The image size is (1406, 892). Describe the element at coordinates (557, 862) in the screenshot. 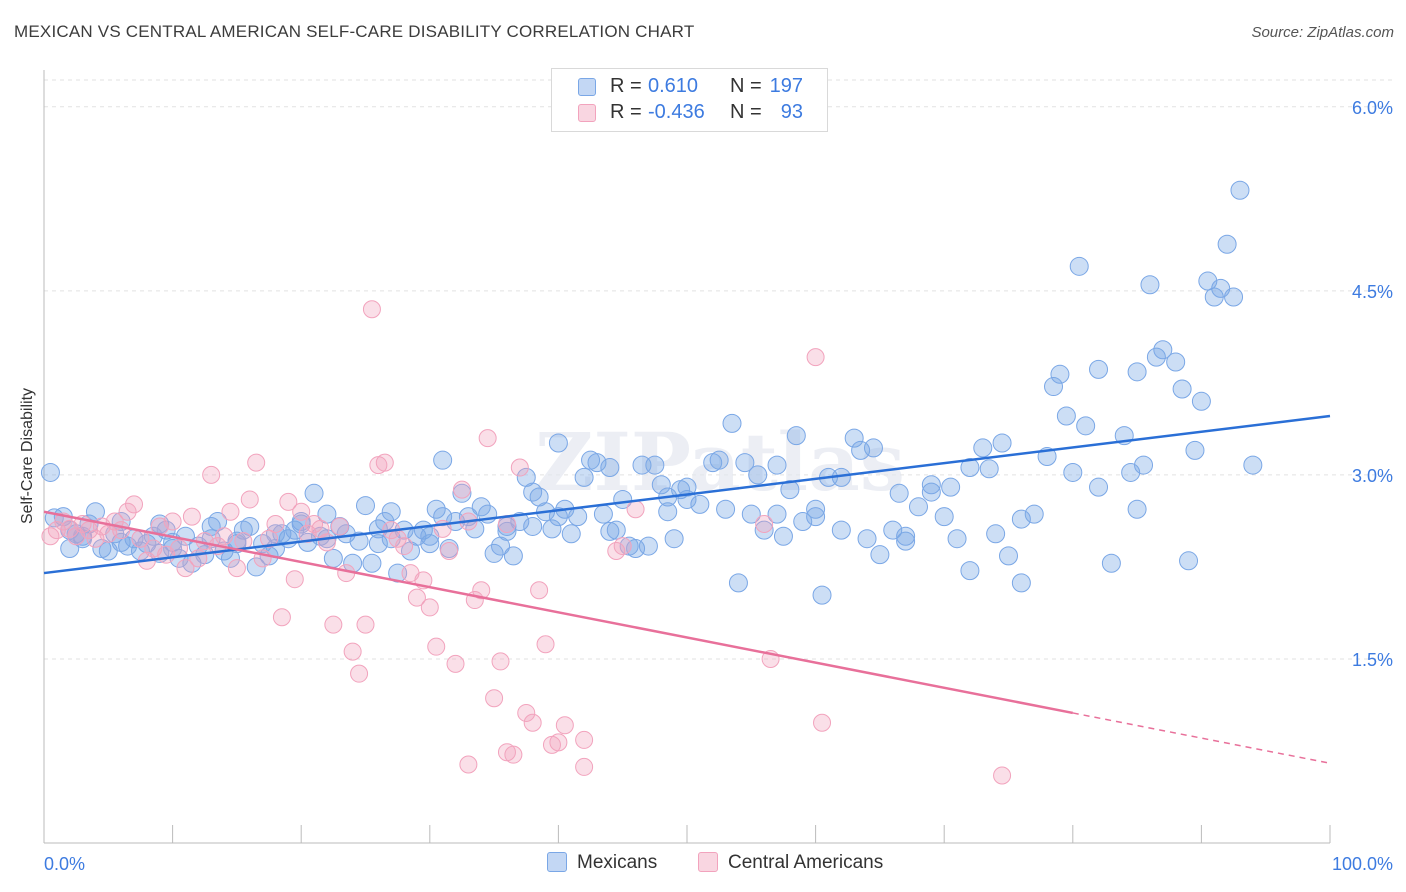

I see `legend-swatch-blue` at that location.